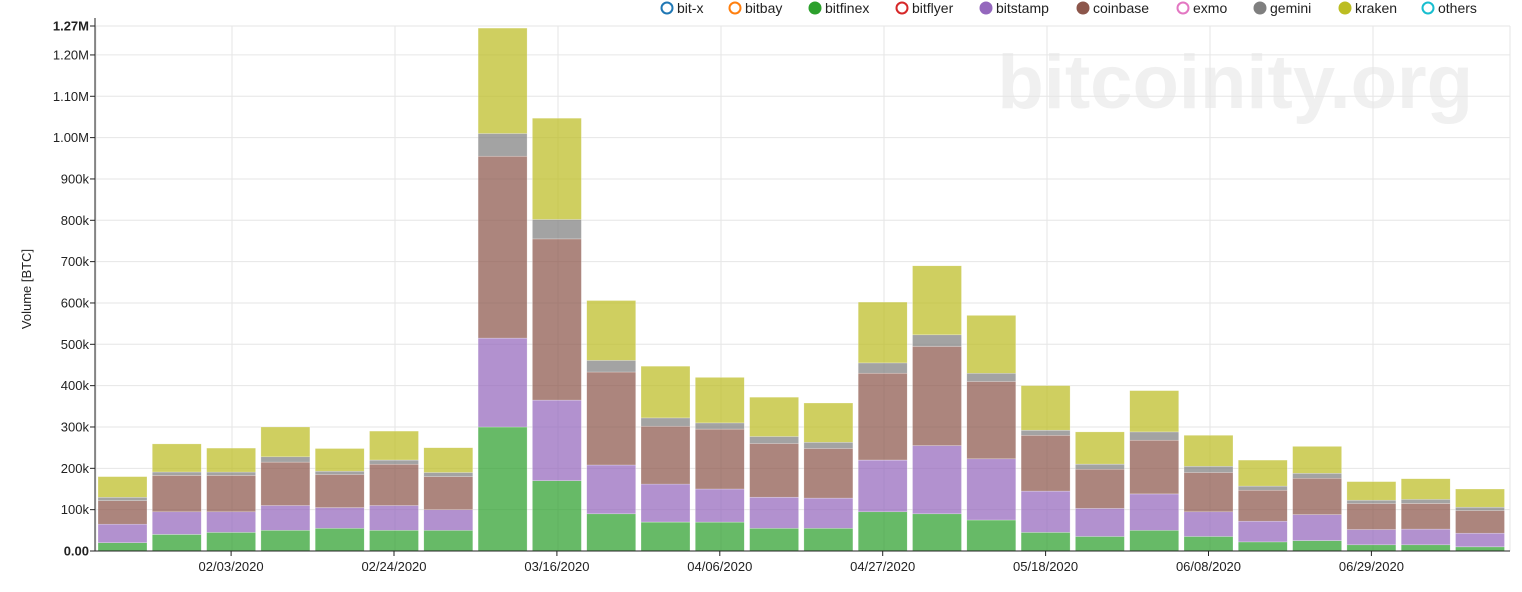  I want to click on legend-marker-bit-x, so click(667, 8).